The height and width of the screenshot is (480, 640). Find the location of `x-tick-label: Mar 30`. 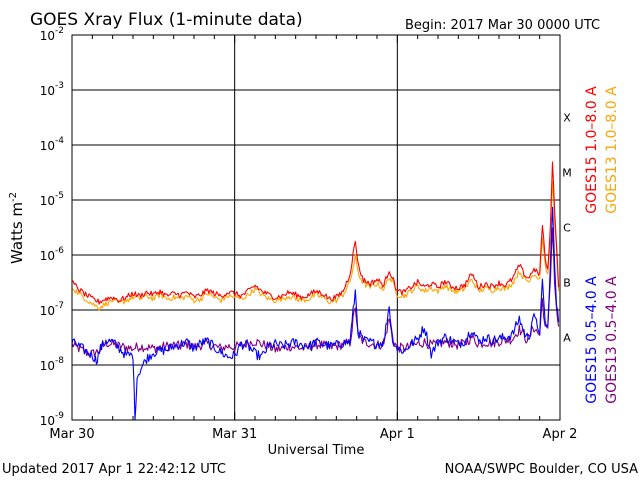

x-tick-label: Mar 30 is located at coordinates (71, 434).